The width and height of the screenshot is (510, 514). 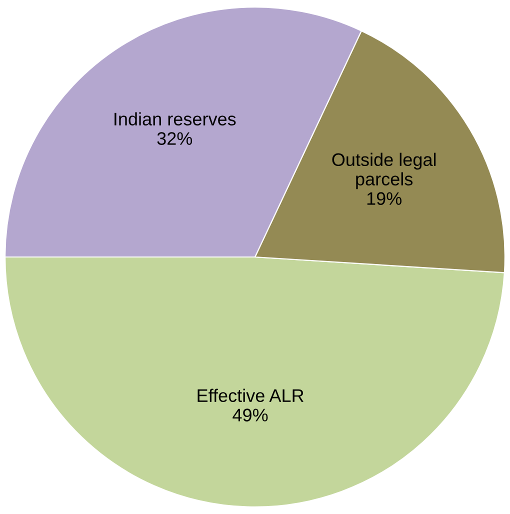 I want to click on data-label: 19%, so click(x=384, y=198).